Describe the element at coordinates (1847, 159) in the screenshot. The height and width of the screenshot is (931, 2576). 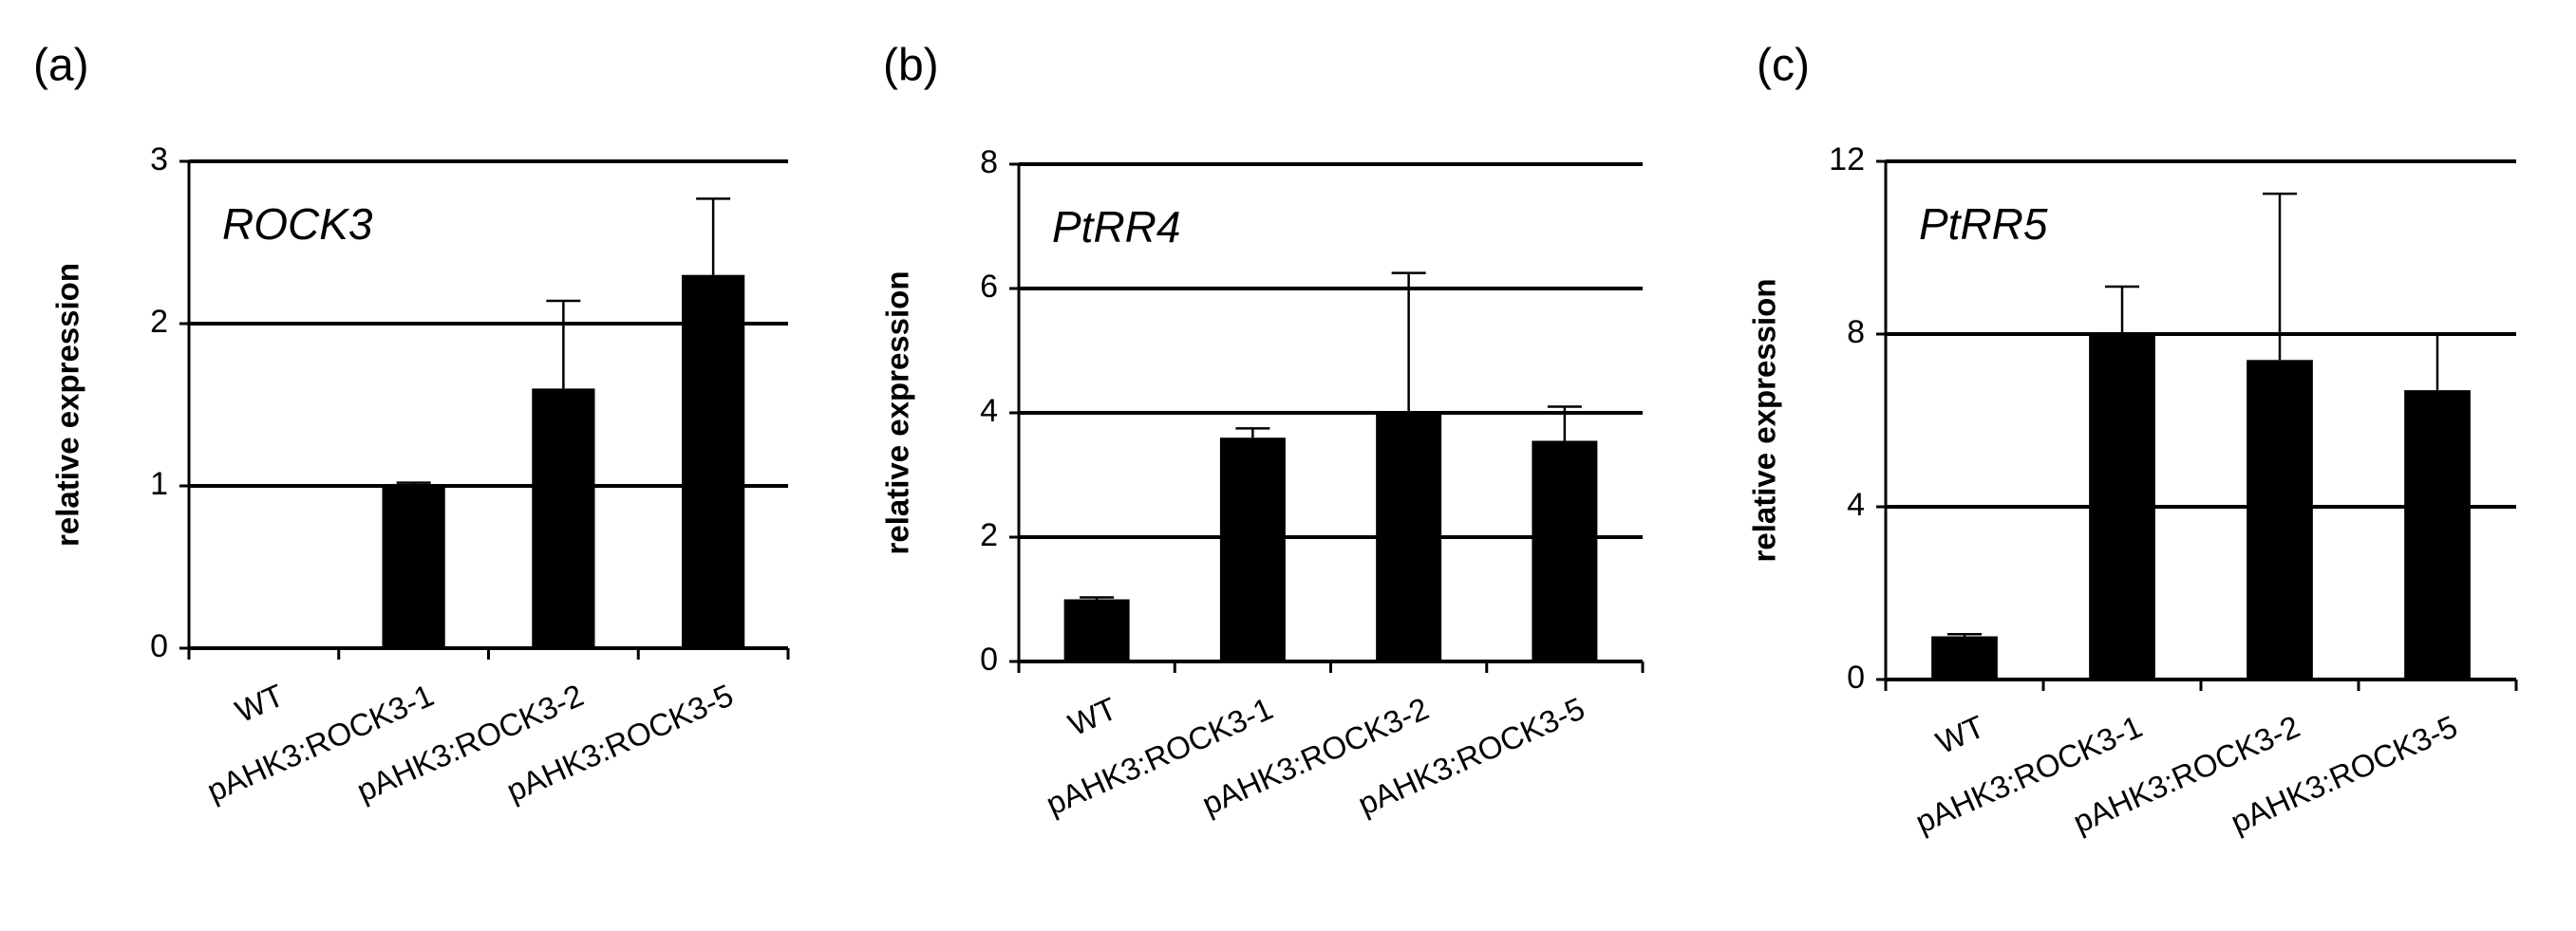
I see `y-tick-label: 12` at that location.